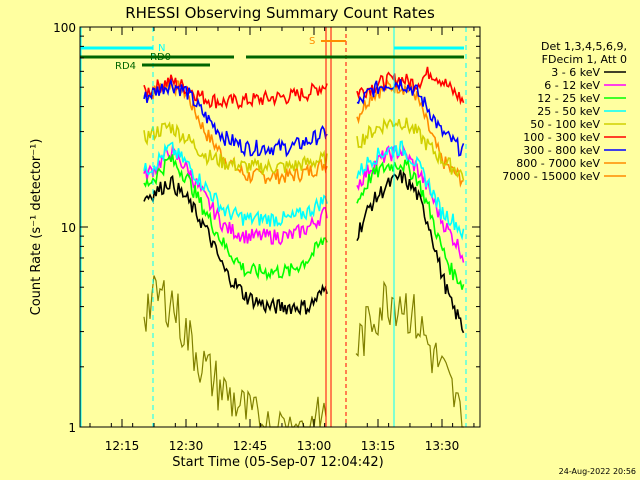 The width and height of the screenshot is (640, 480). I want to click on y-tick-label-0: 1, so click(72, 428).